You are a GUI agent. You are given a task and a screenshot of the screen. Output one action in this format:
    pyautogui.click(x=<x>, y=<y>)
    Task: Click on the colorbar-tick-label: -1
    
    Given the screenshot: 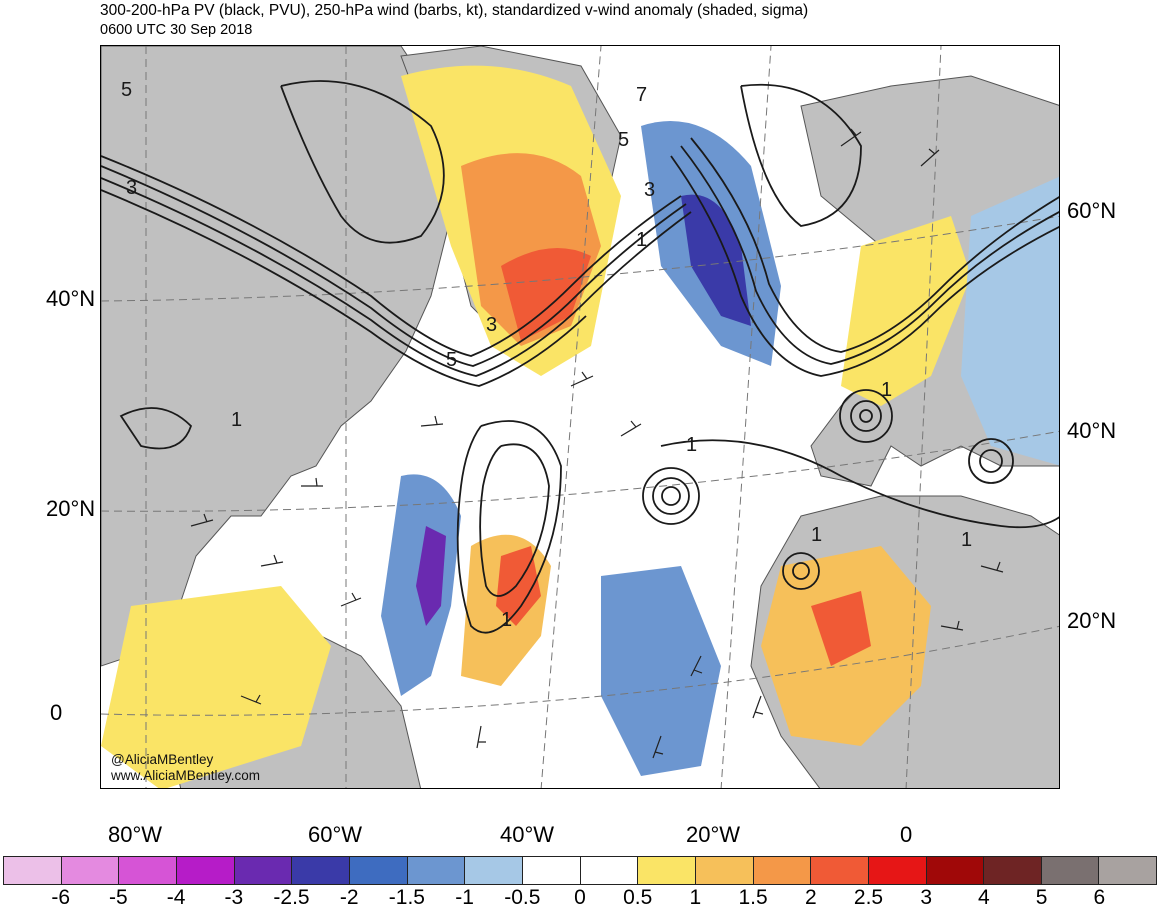 What is the action you would take?
    pyautogui.click(x=464, y=897)
    